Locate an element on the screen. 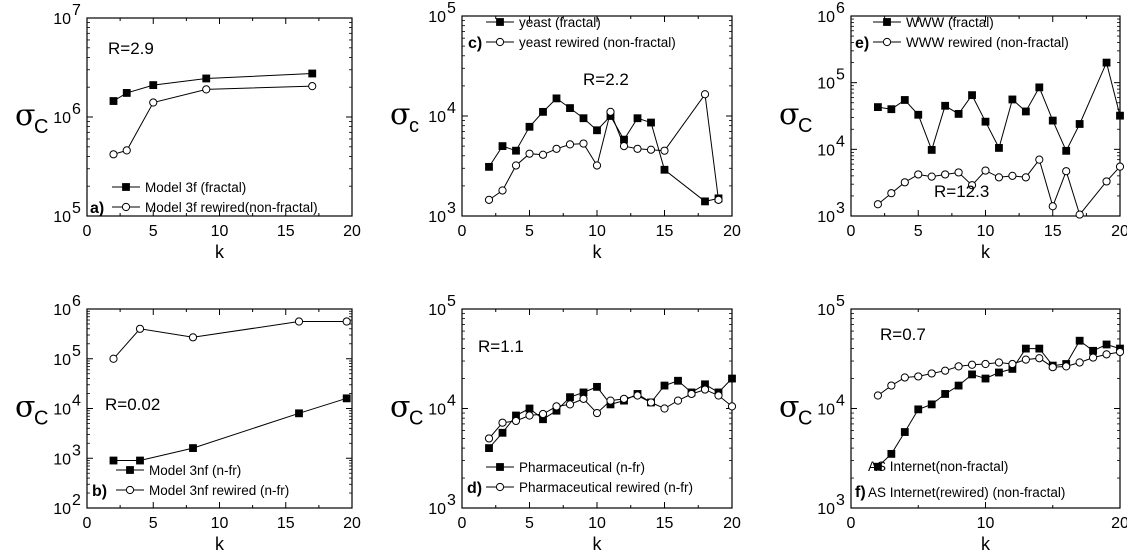  series-filled-squares is located at coordinates (604, 150).